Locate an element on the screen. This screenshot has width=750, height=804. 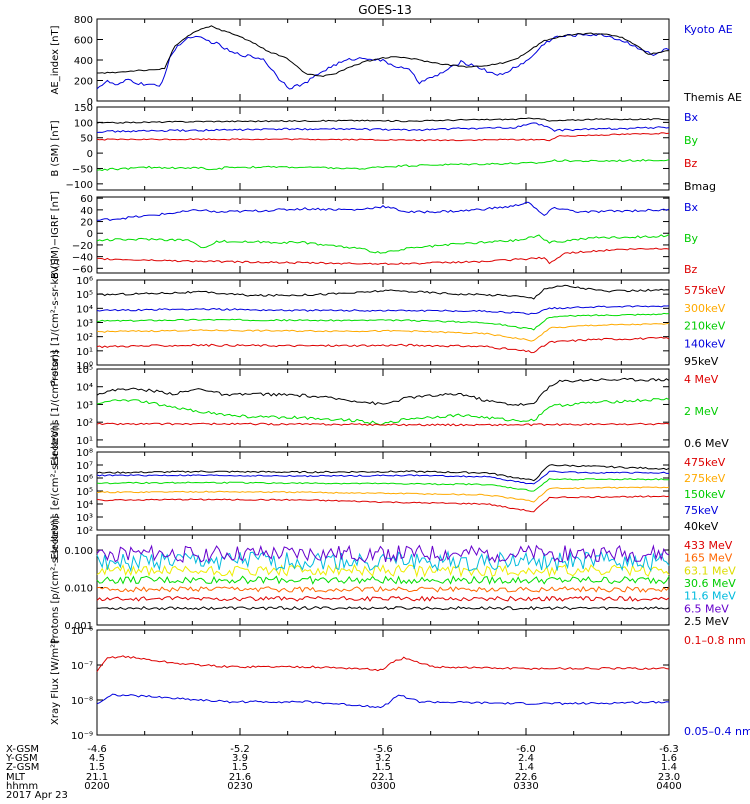
orbit-row-label: MLT is located at coordinates (16, 777).